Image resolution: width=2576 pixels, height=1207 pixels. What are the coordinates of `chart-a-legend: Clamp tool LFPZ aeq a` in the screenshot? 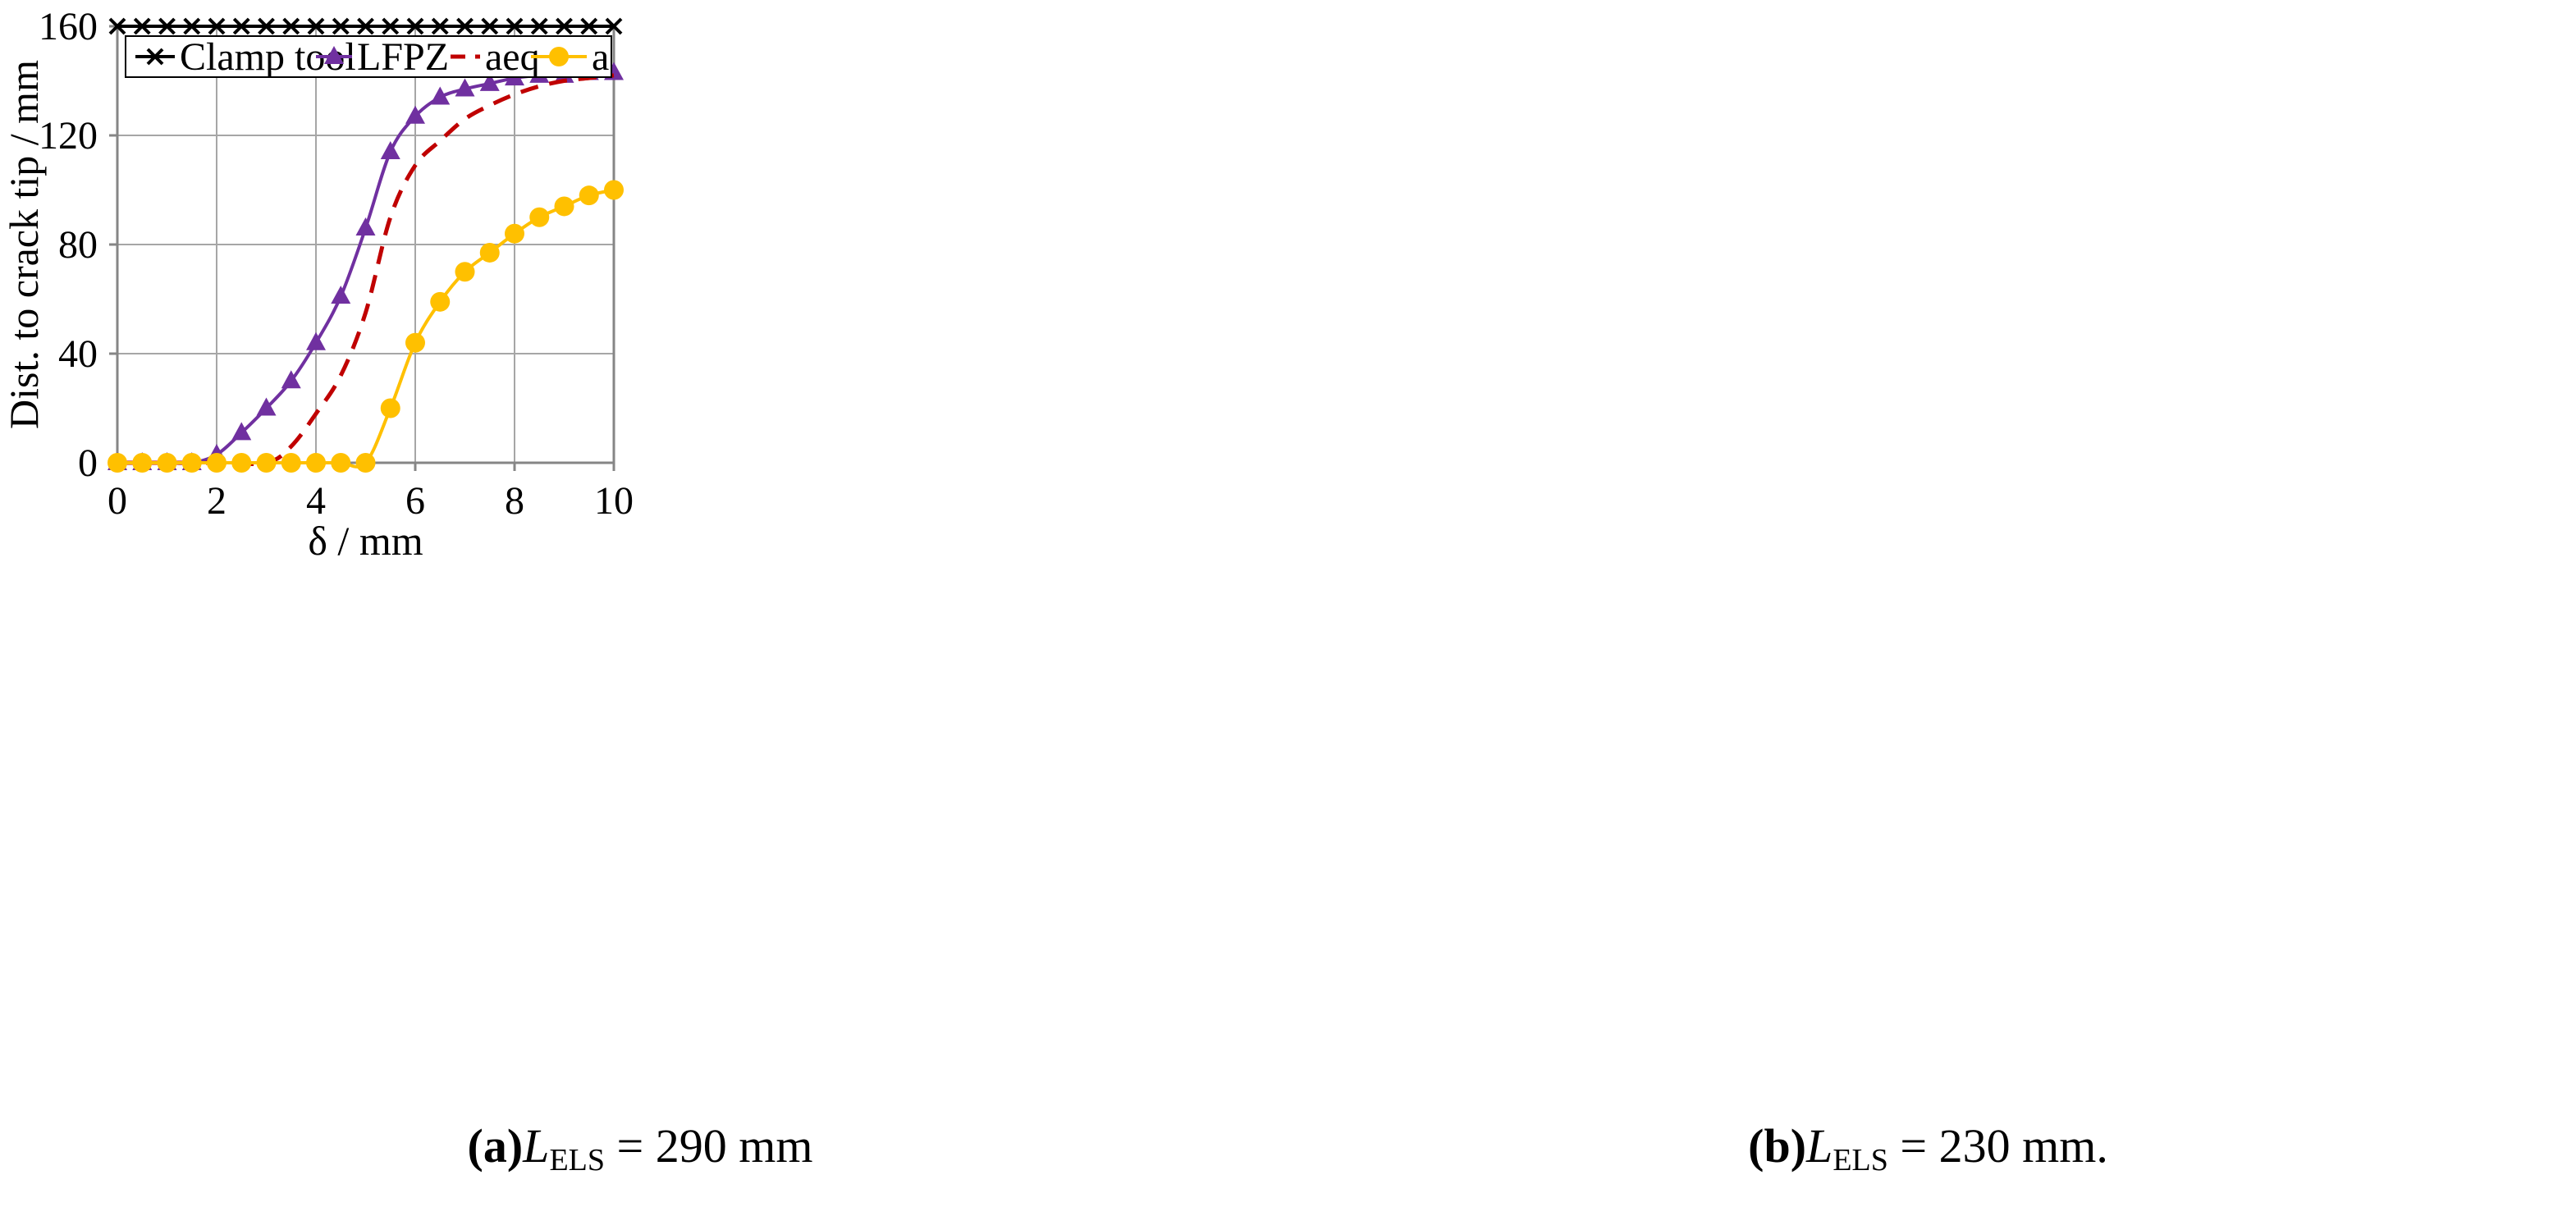 It's located at (368, 57).